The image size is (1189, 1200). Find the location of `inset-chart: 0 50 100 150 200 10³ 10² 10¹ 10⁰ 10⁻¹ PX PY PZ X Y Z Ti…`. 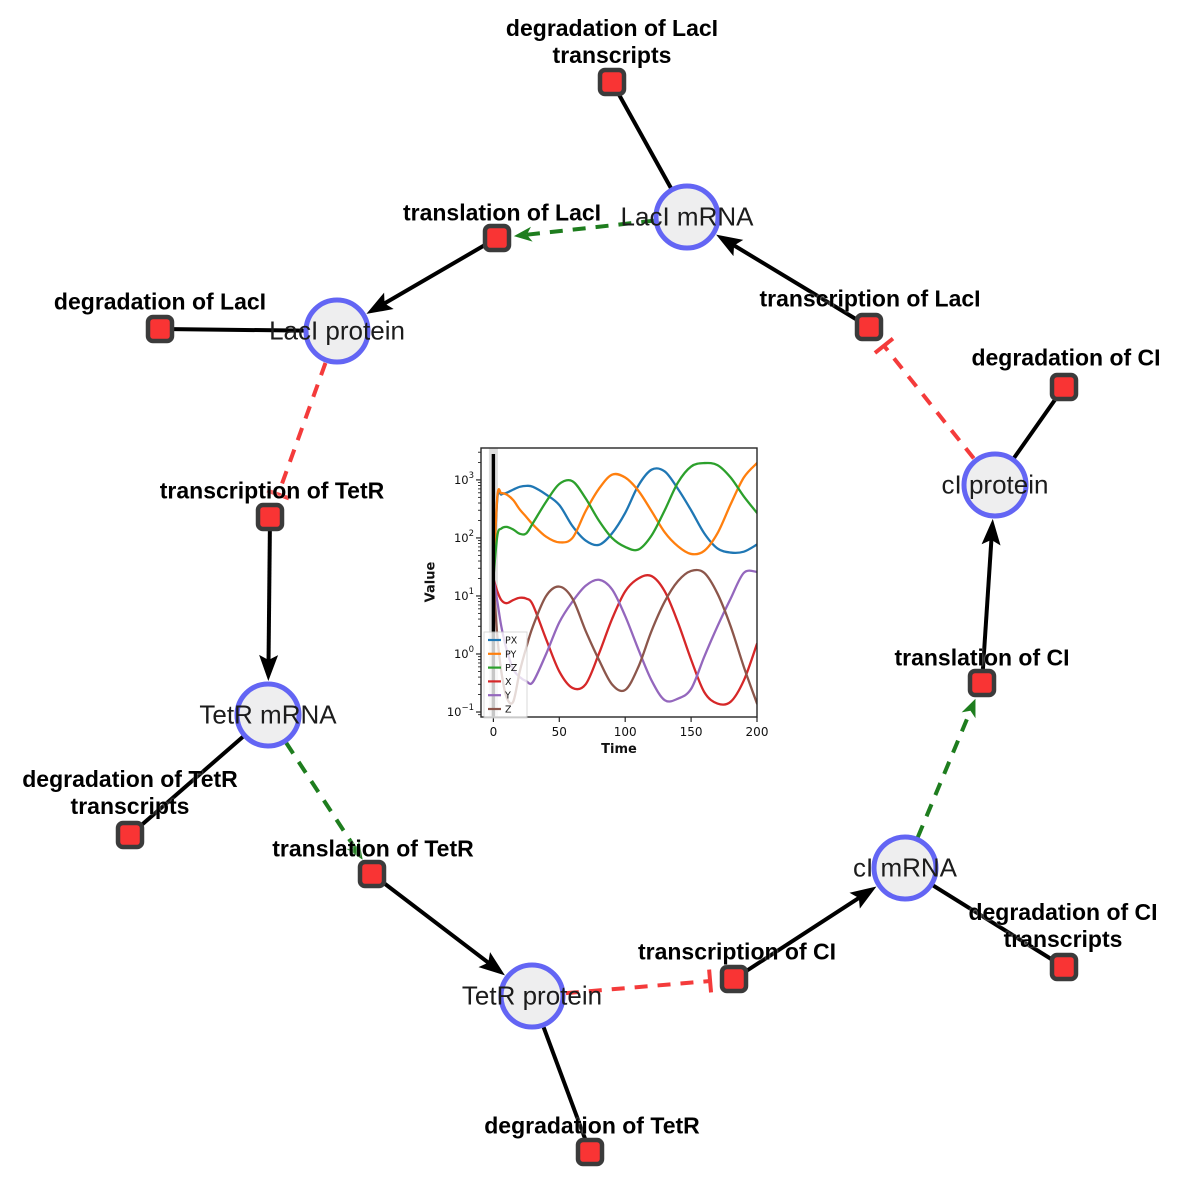

inset-chart: 0 50 100 150 200 10³ 10² 10¹ 10⁰ 10⁻¹ PX PY PZ X Y Z Ti… is located at coordinates (590, 600).